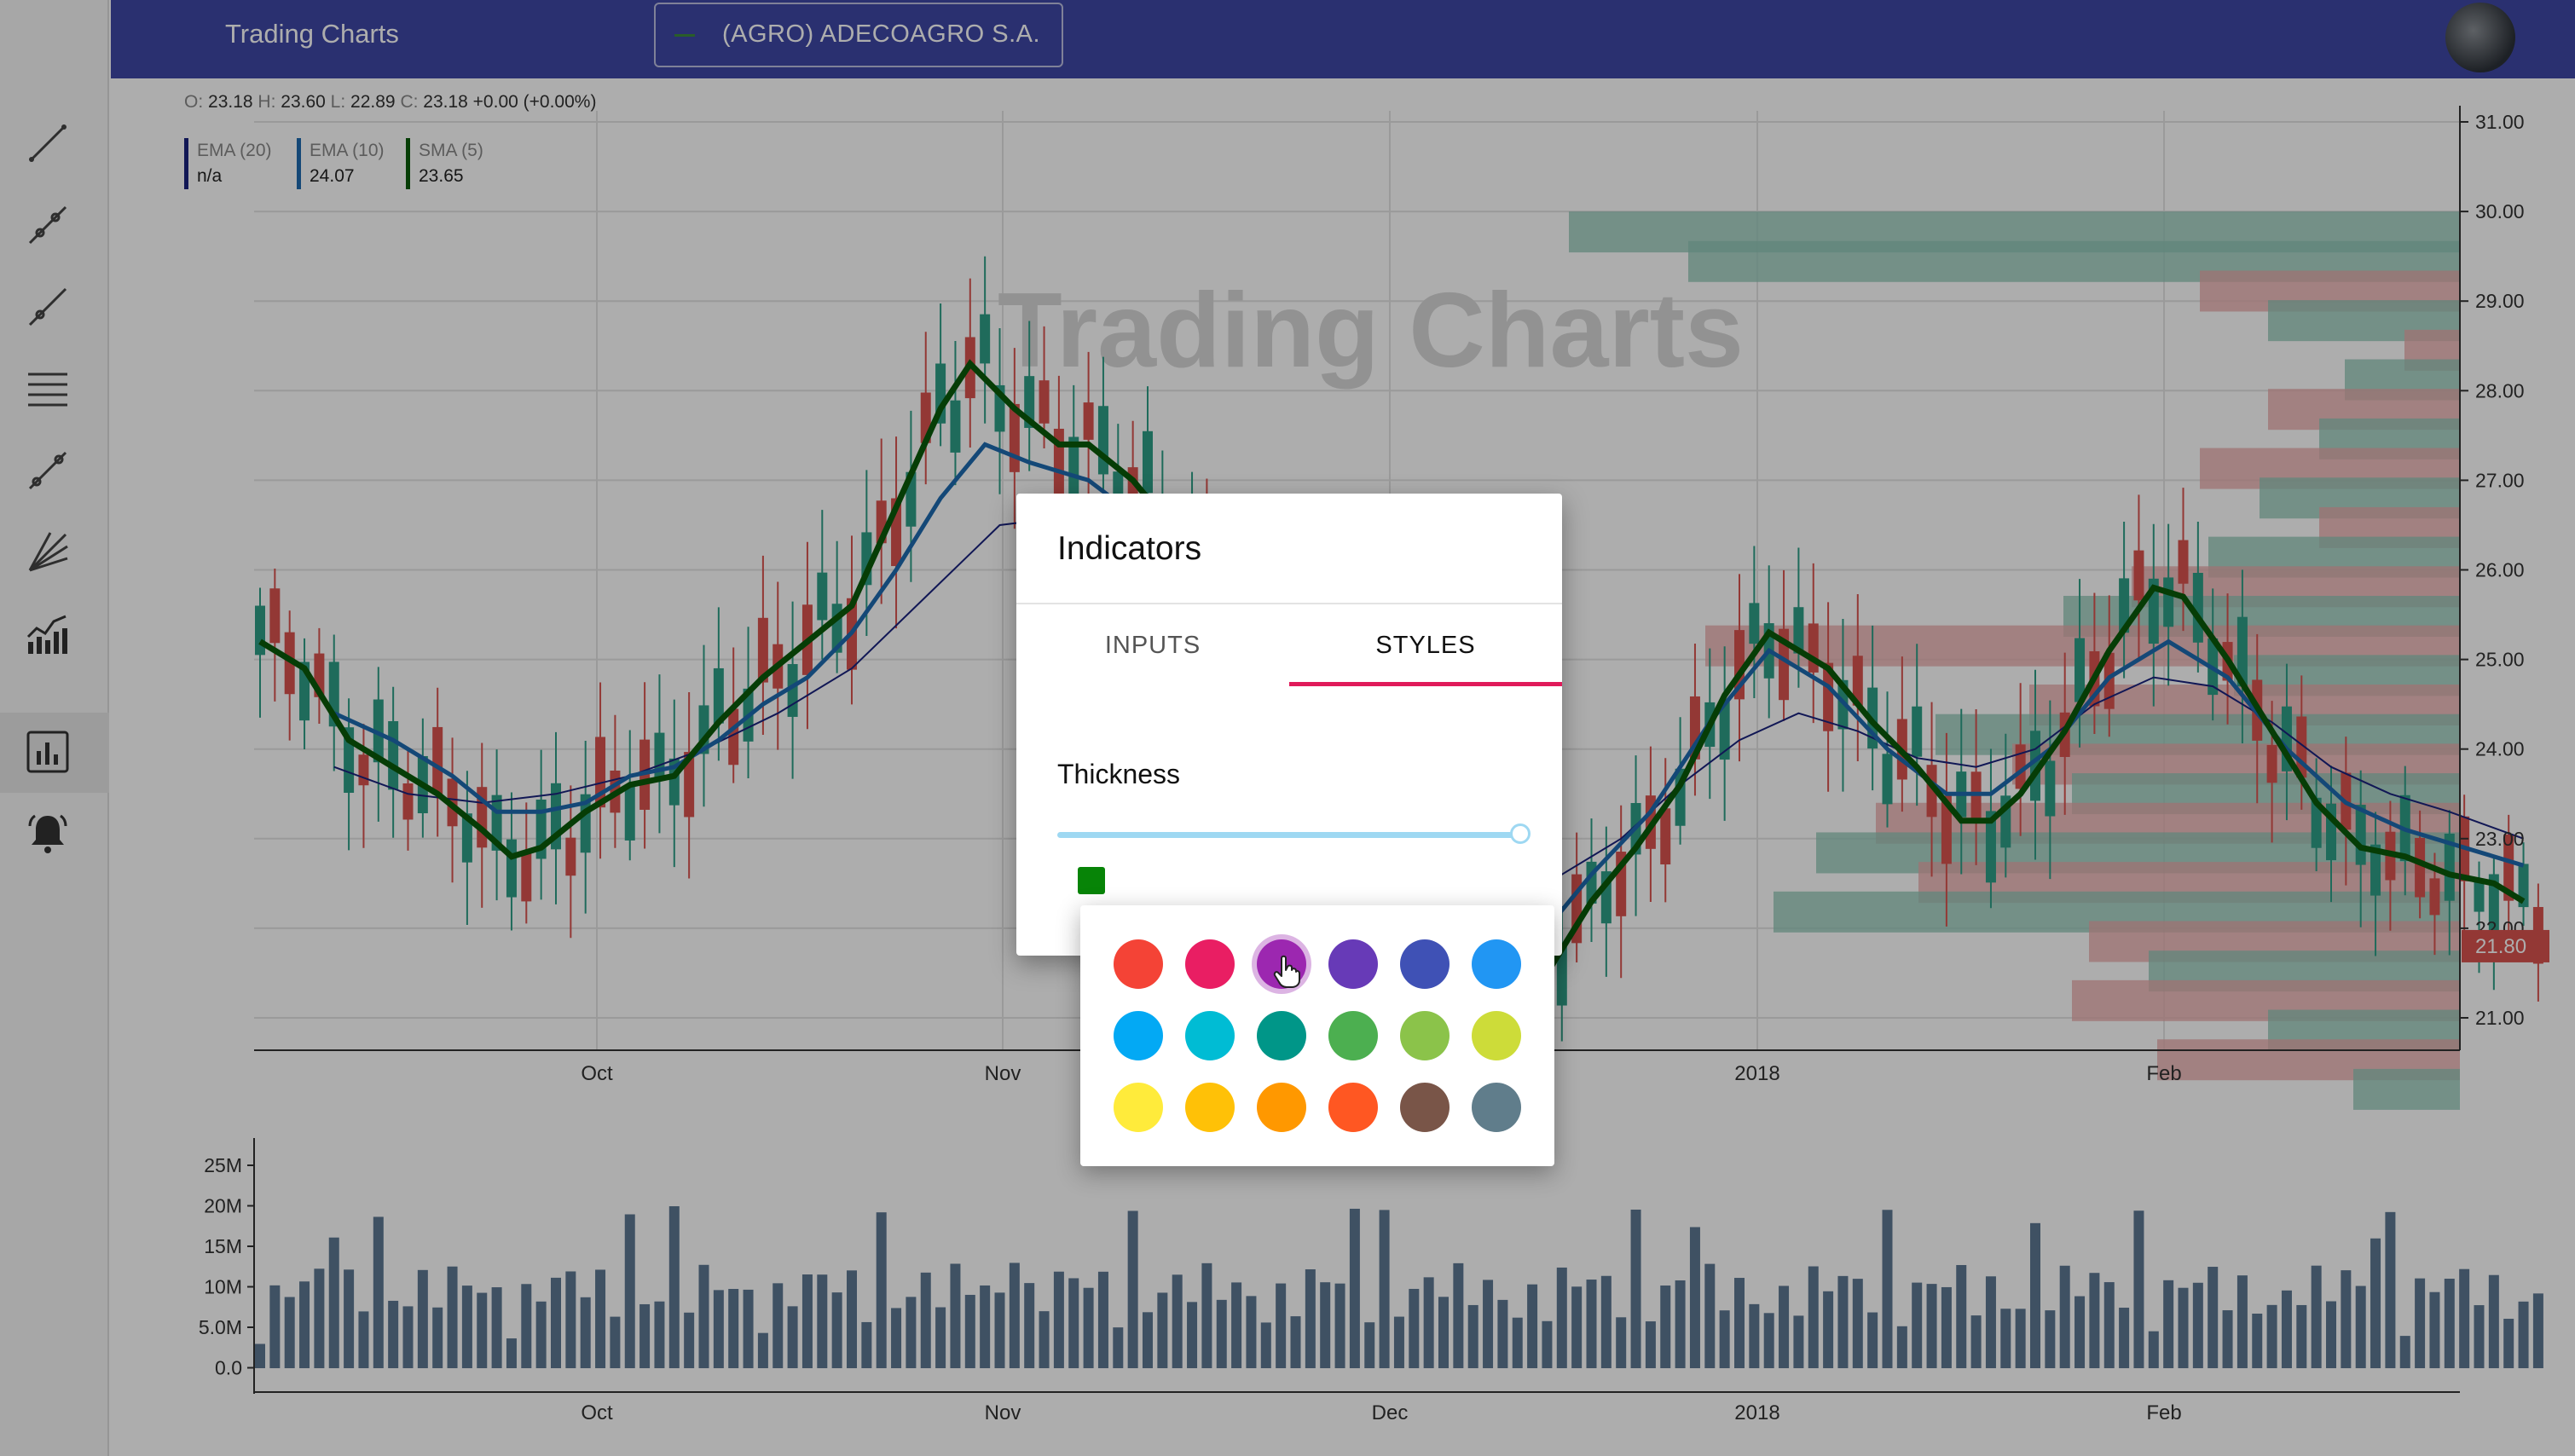 This screenshot has height=1456, width=2575. What do you see at coordinates (229, 1368) in the screenshot?
I see `volume-tick-label: 0.0` at bounding box center [229, 1368].